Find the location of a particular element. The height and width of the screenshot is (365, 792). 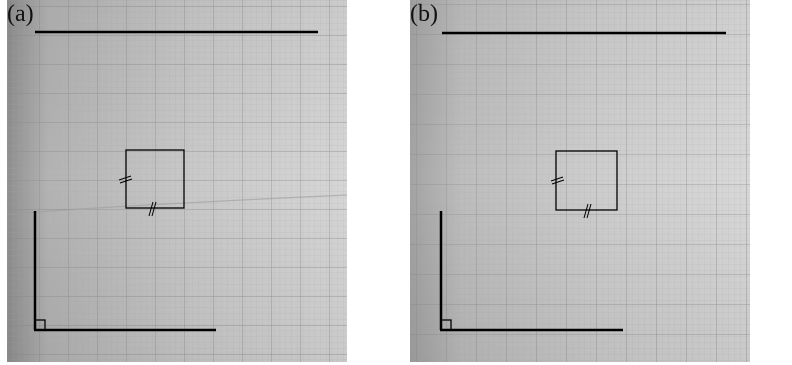

panel-label-a: (a) is located at coordinates (20, 14).